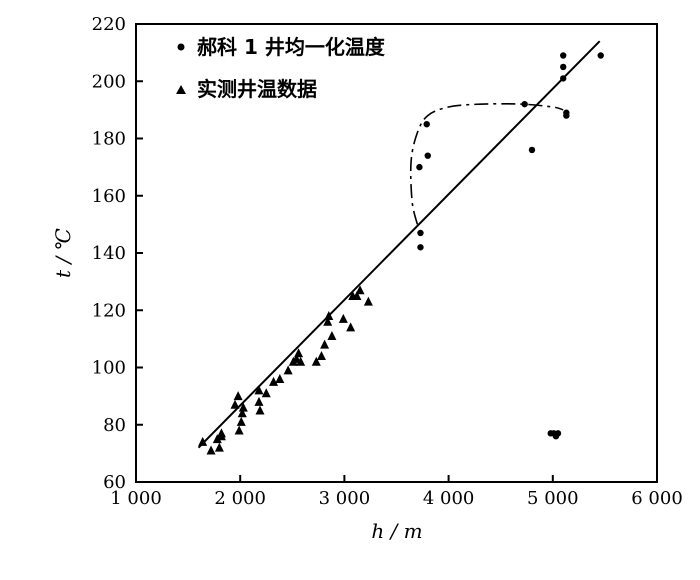  What do you see at coordinates (109, 196) in the screenshot?
I see `y-tick-label: 160` at bounding box center [109, 196].